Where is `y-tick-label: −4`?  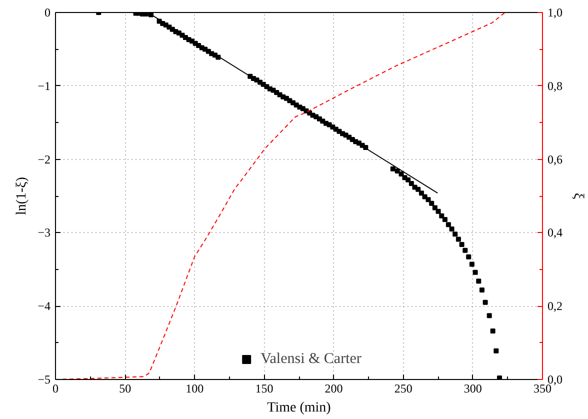 y-tick-label: −4 is located at coordinates (44, 306).